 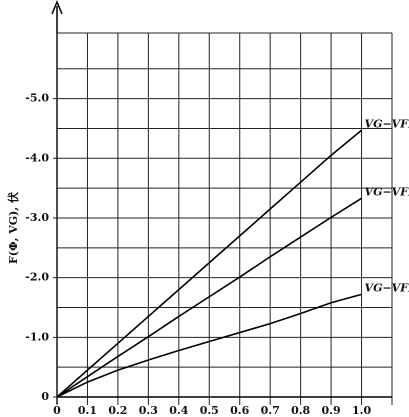 I want to click on x-tick-label: 1.0, so click(x=361, y=410).